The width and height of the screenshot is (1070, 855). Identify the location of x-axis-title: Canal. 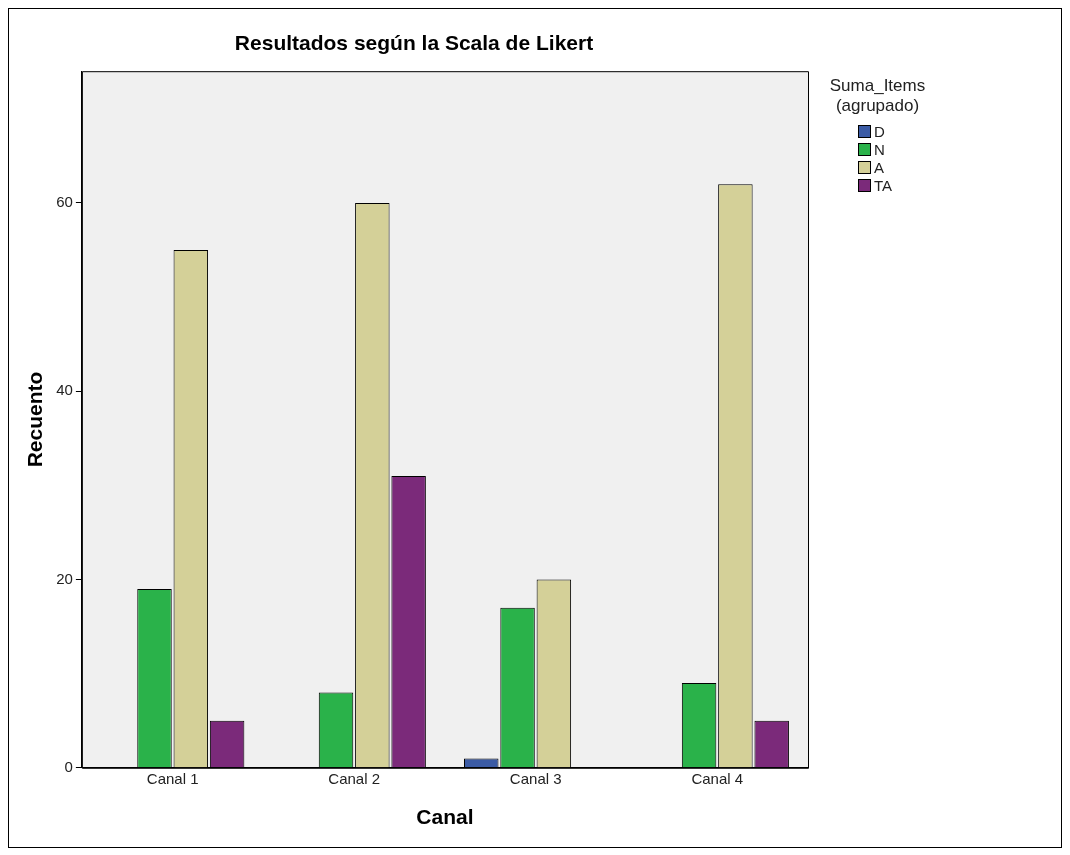
(445, 817).